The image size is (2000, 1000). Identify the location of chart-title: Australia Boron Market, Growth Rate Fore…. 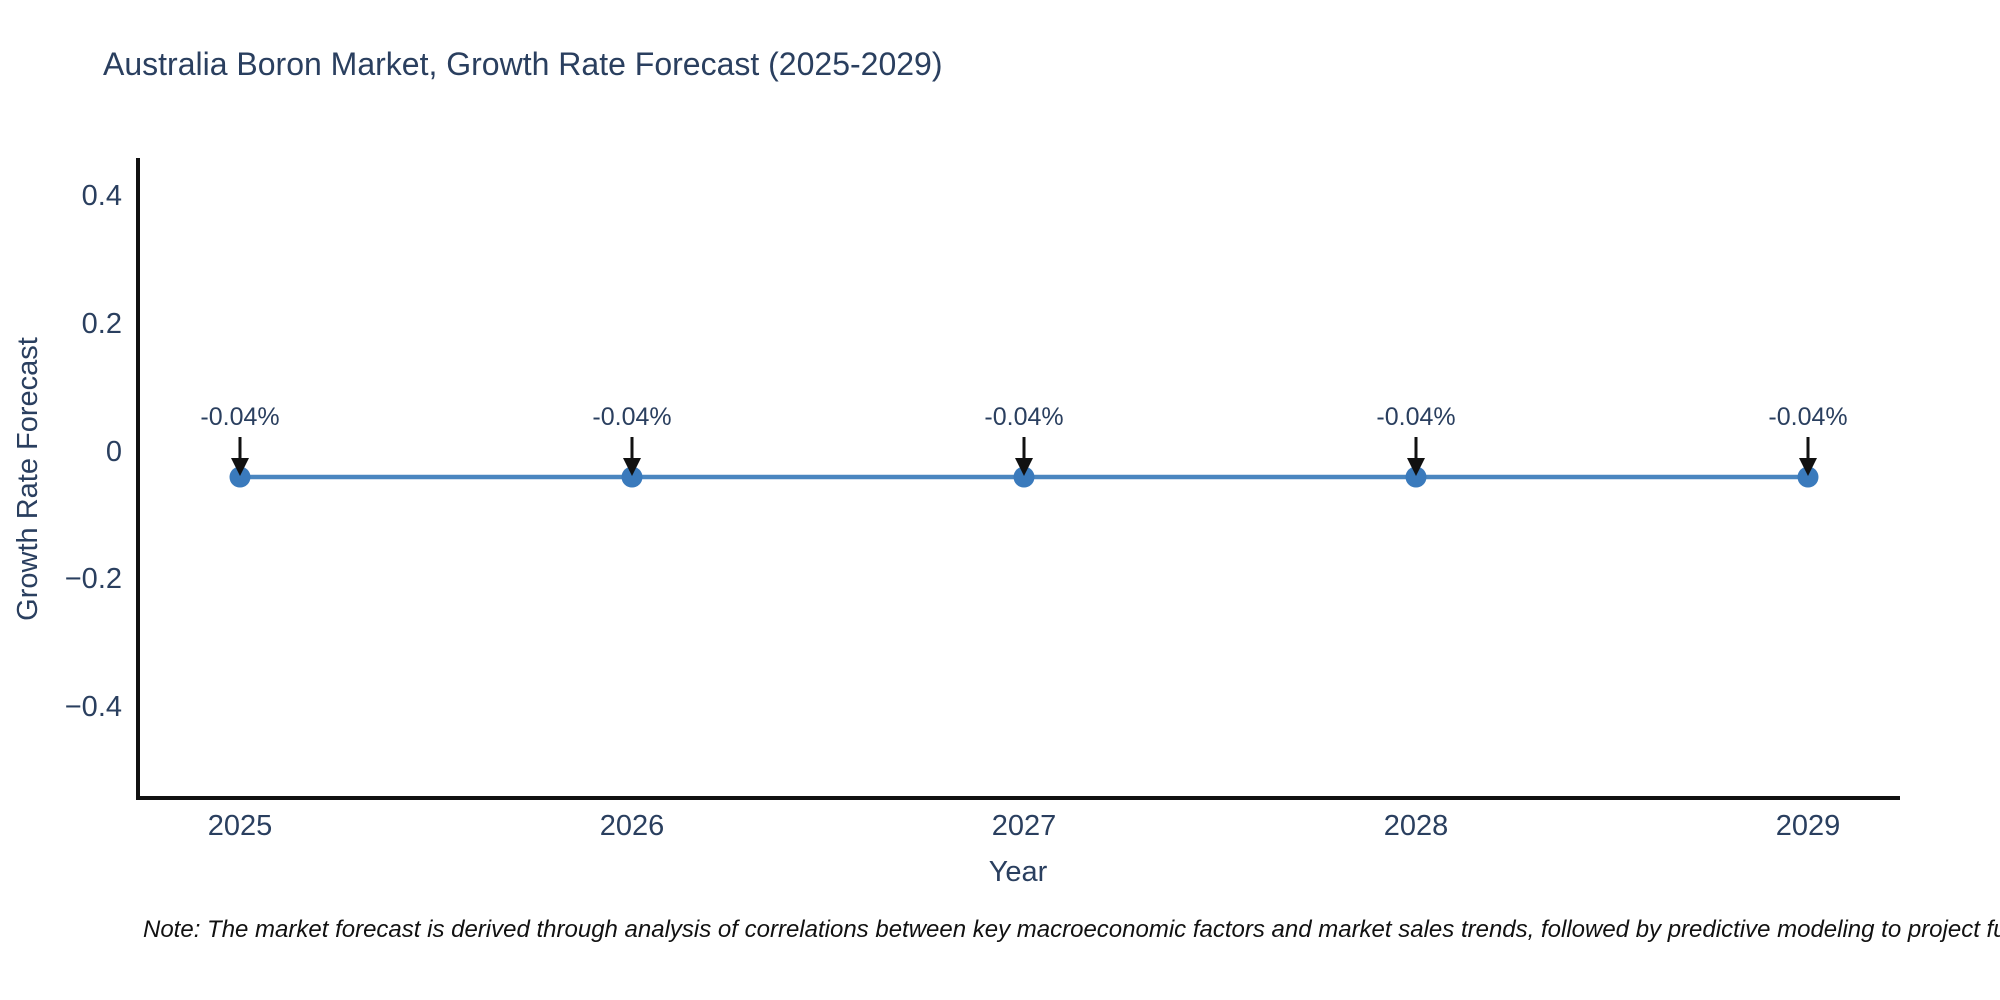
(523, 64).